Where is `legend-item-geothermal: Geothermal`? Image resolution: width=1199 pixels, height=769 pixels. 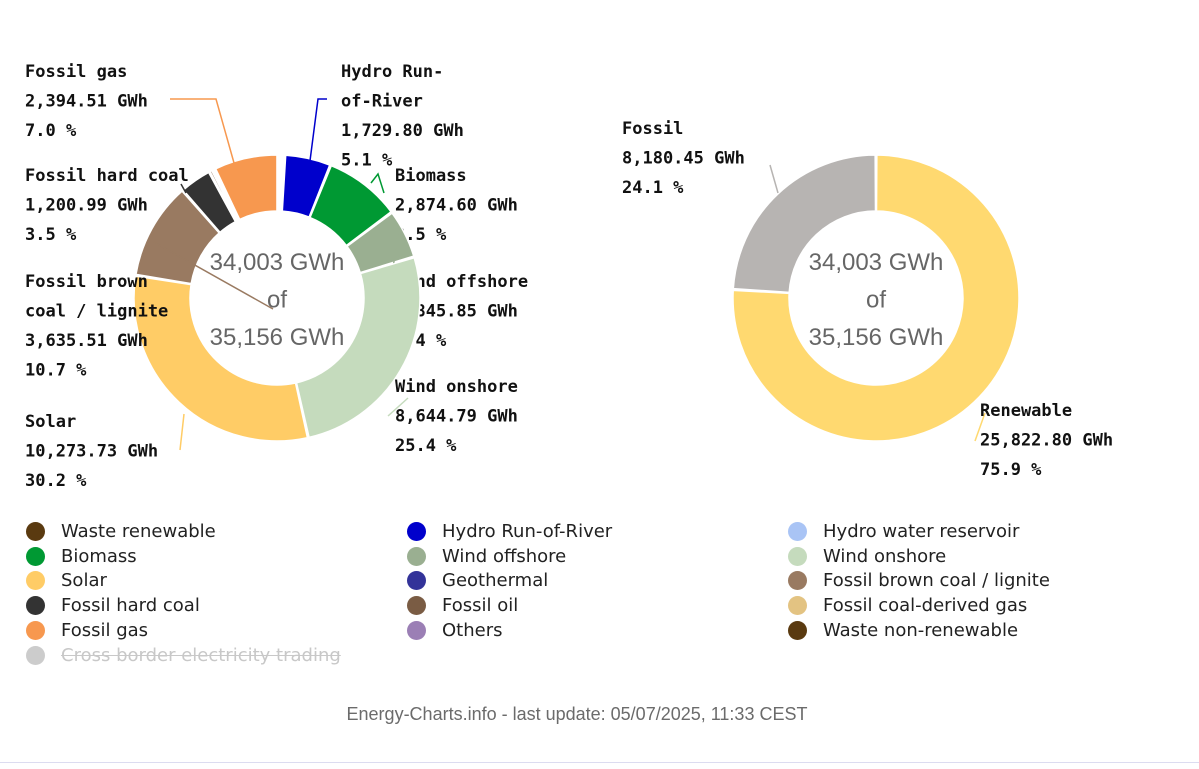 legend-item-geothermal: Geothermal is located at coordinates (477, 580).